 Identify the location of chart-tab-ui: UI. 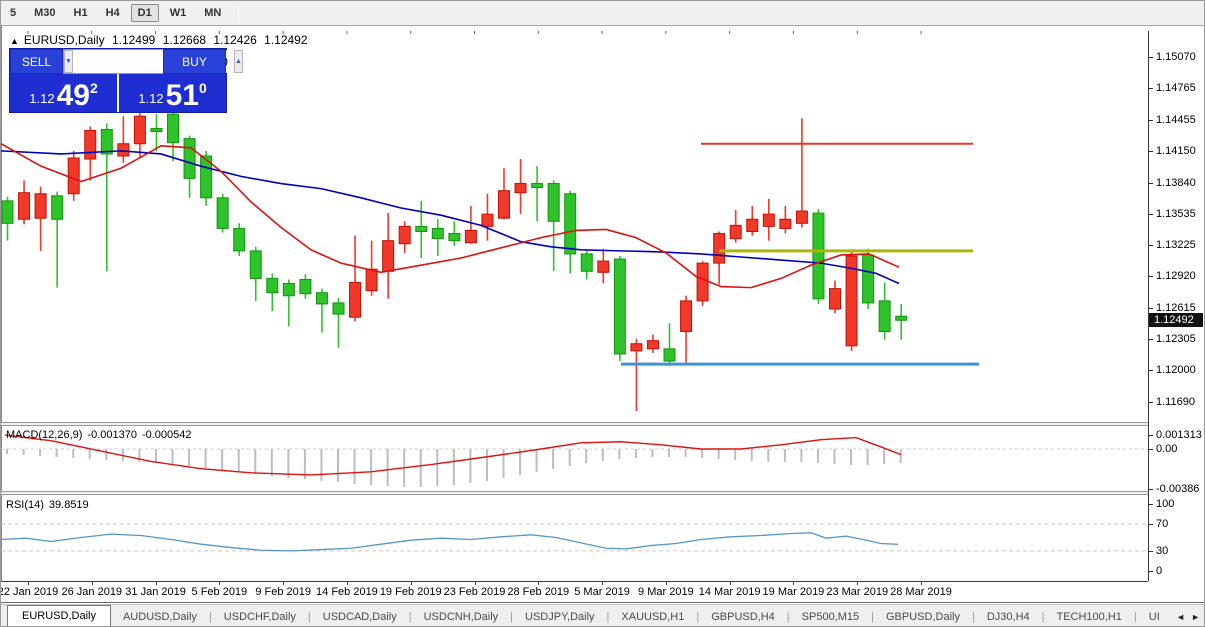
(1154, 617).